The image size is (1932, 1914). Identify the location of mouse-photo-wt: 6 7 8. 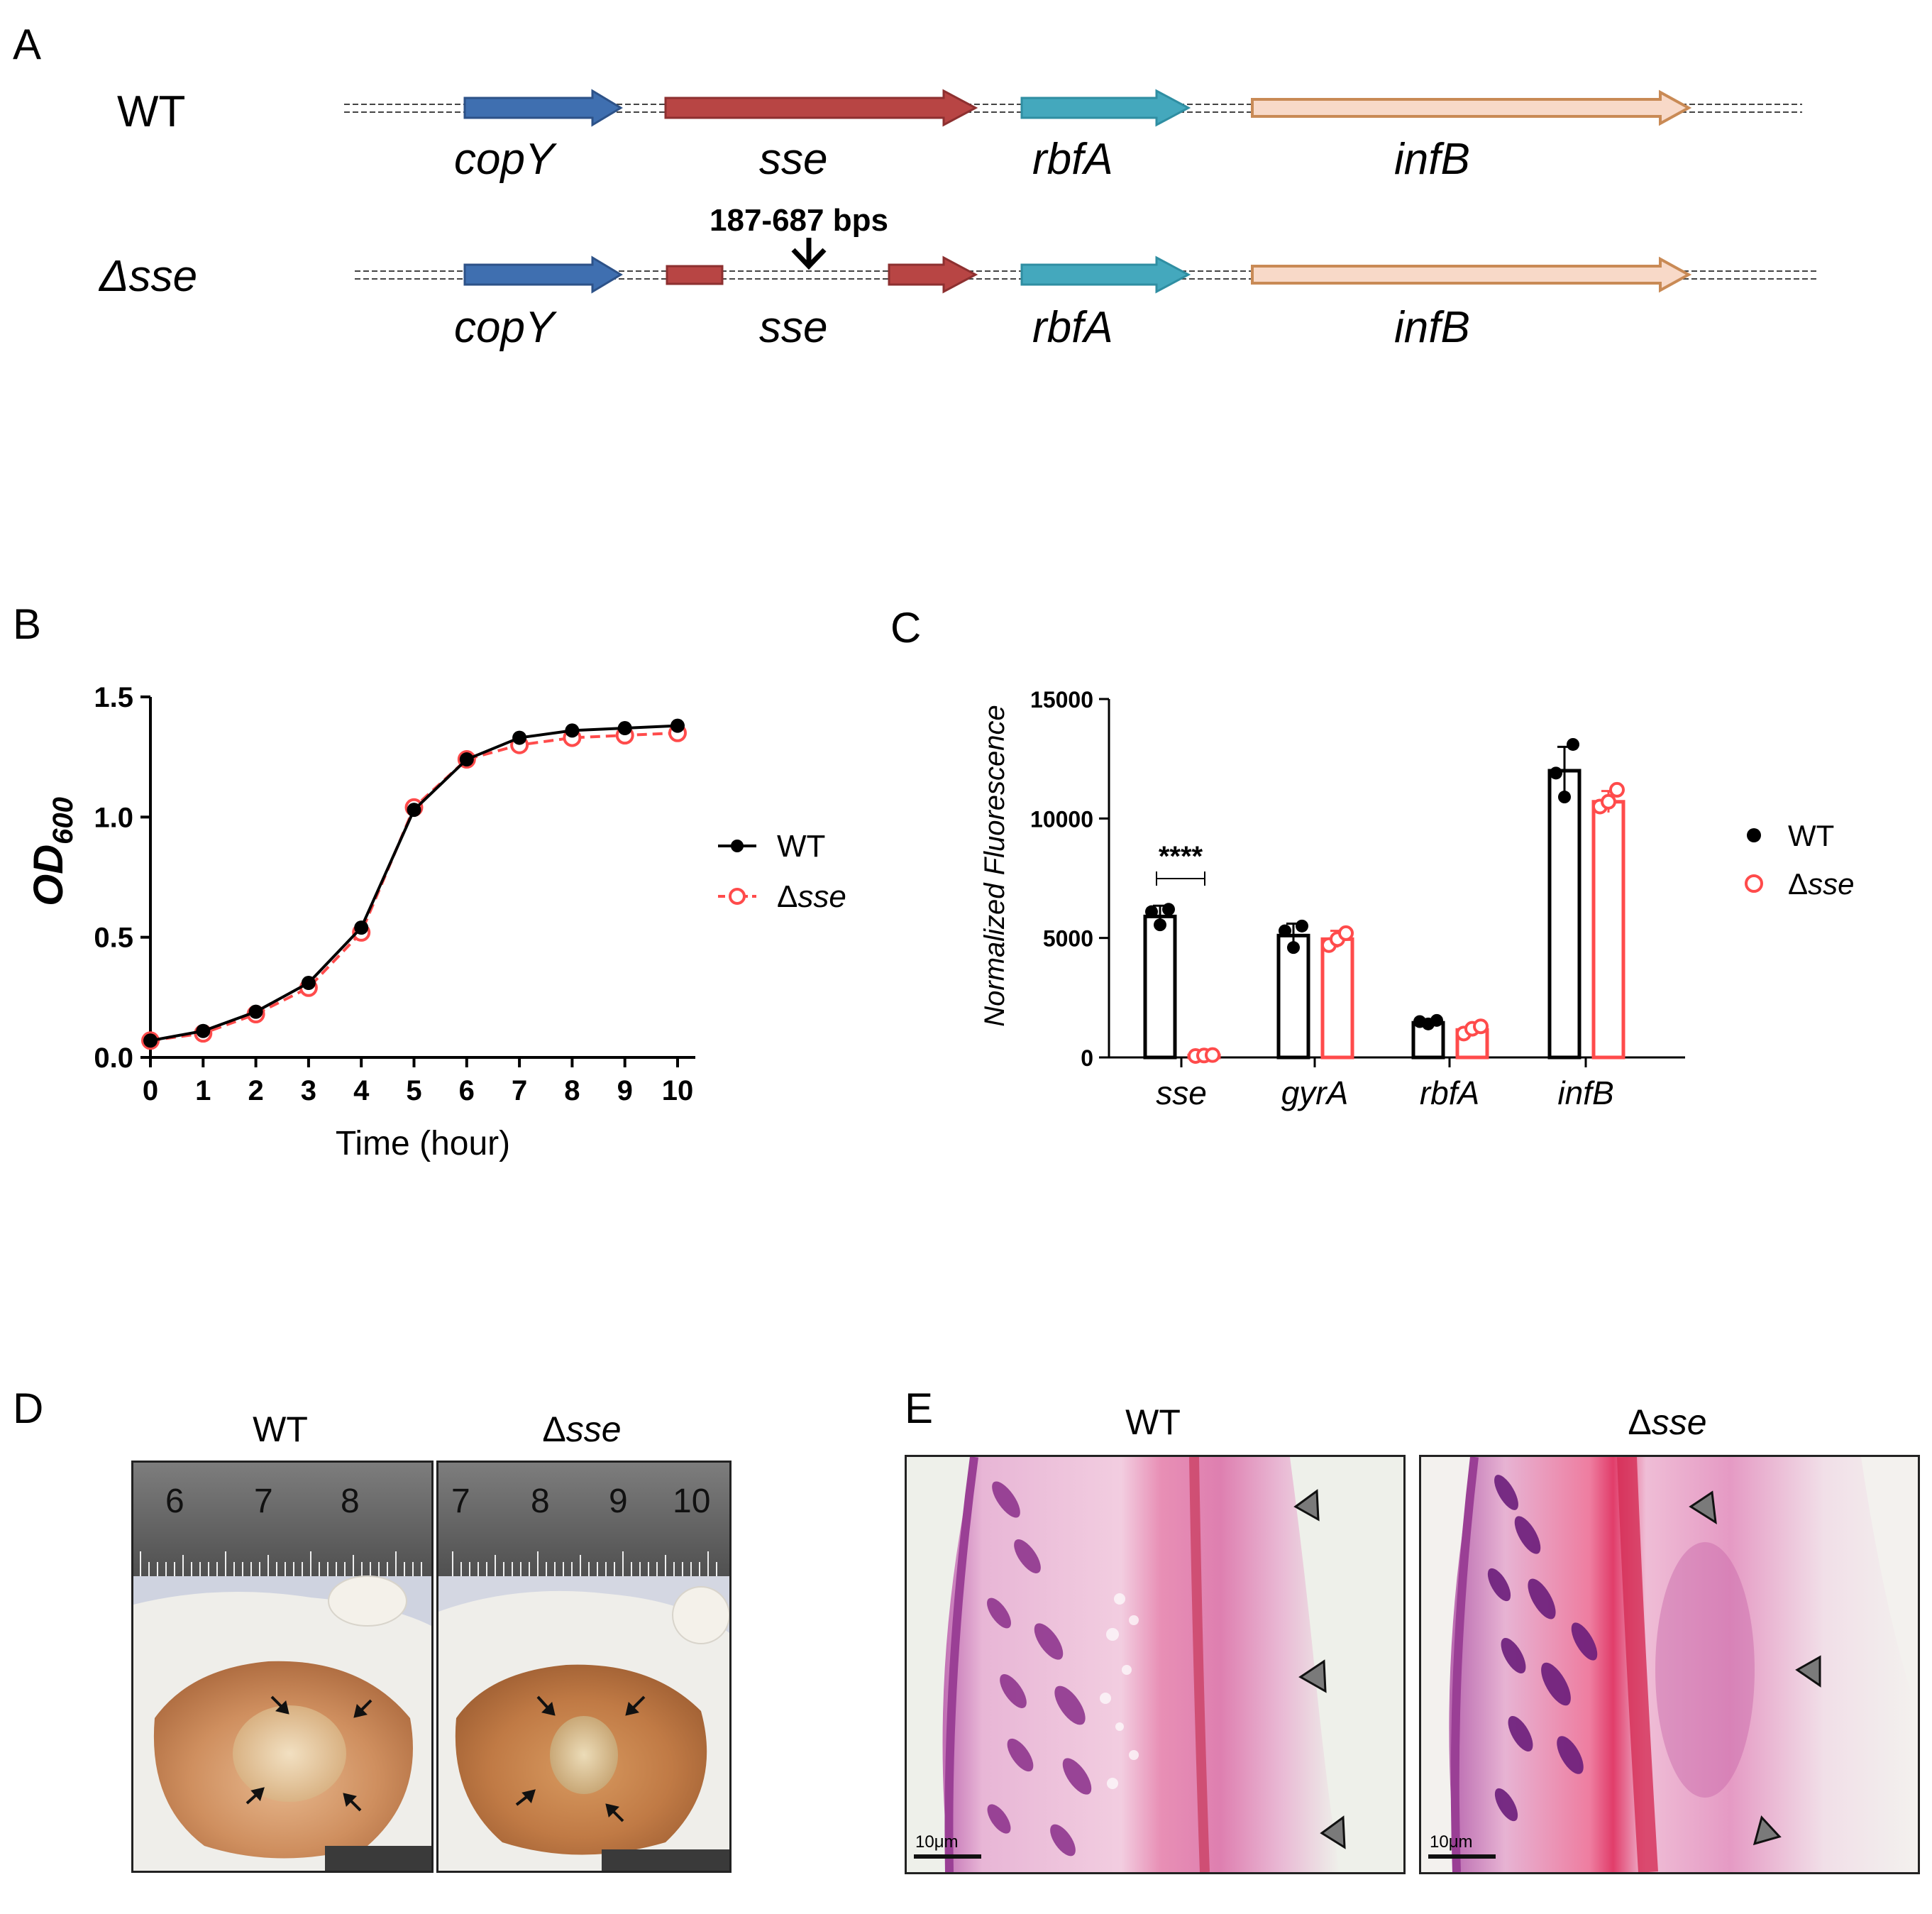
(282, 1667).